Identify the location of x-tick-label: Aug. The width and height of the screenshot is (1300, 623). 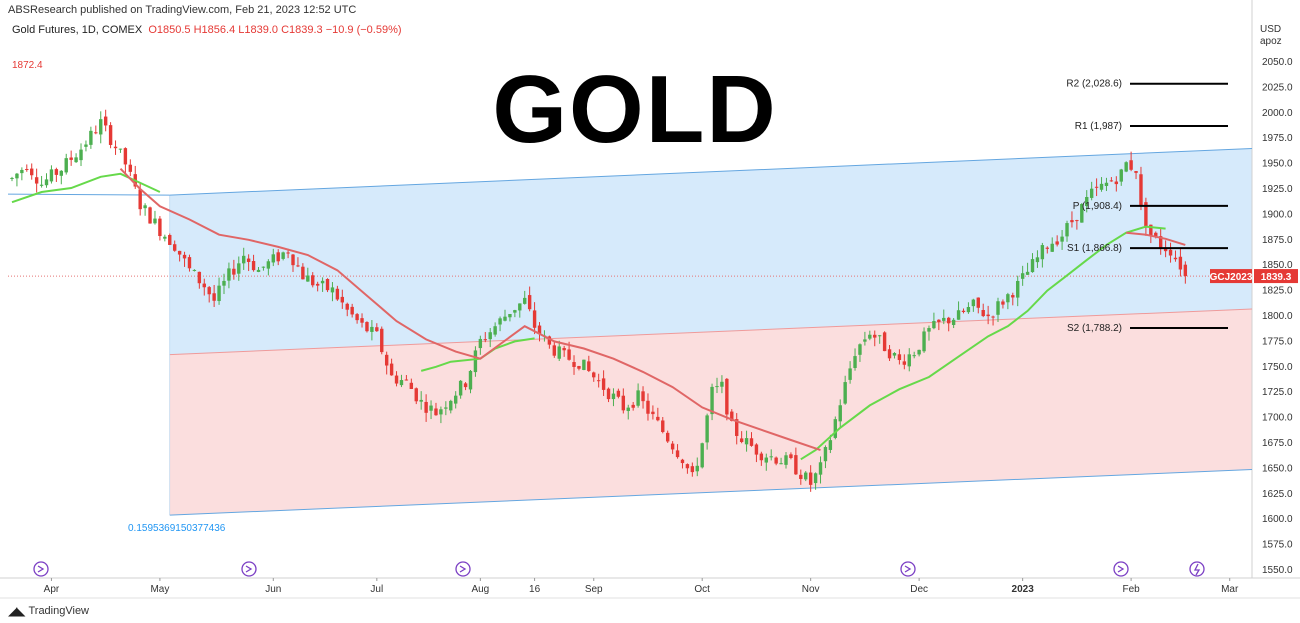
(480, 589).